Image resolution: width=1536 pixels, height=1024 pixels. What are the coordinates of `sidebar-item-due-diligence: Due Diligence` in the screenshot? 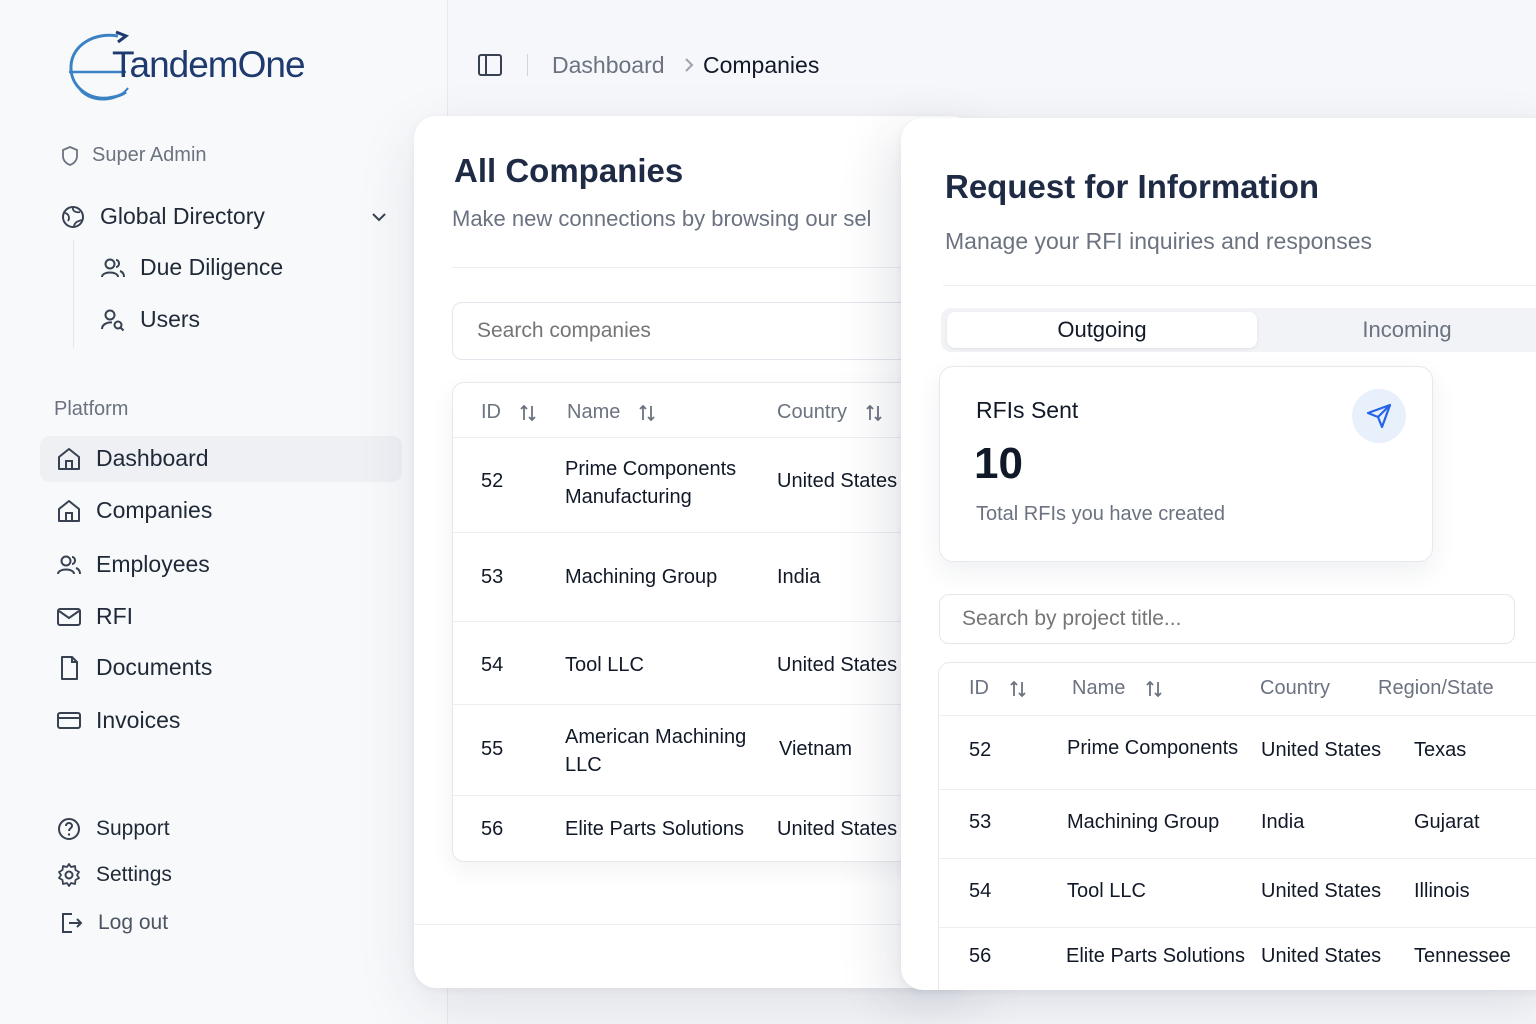 It's located at (191, 267).